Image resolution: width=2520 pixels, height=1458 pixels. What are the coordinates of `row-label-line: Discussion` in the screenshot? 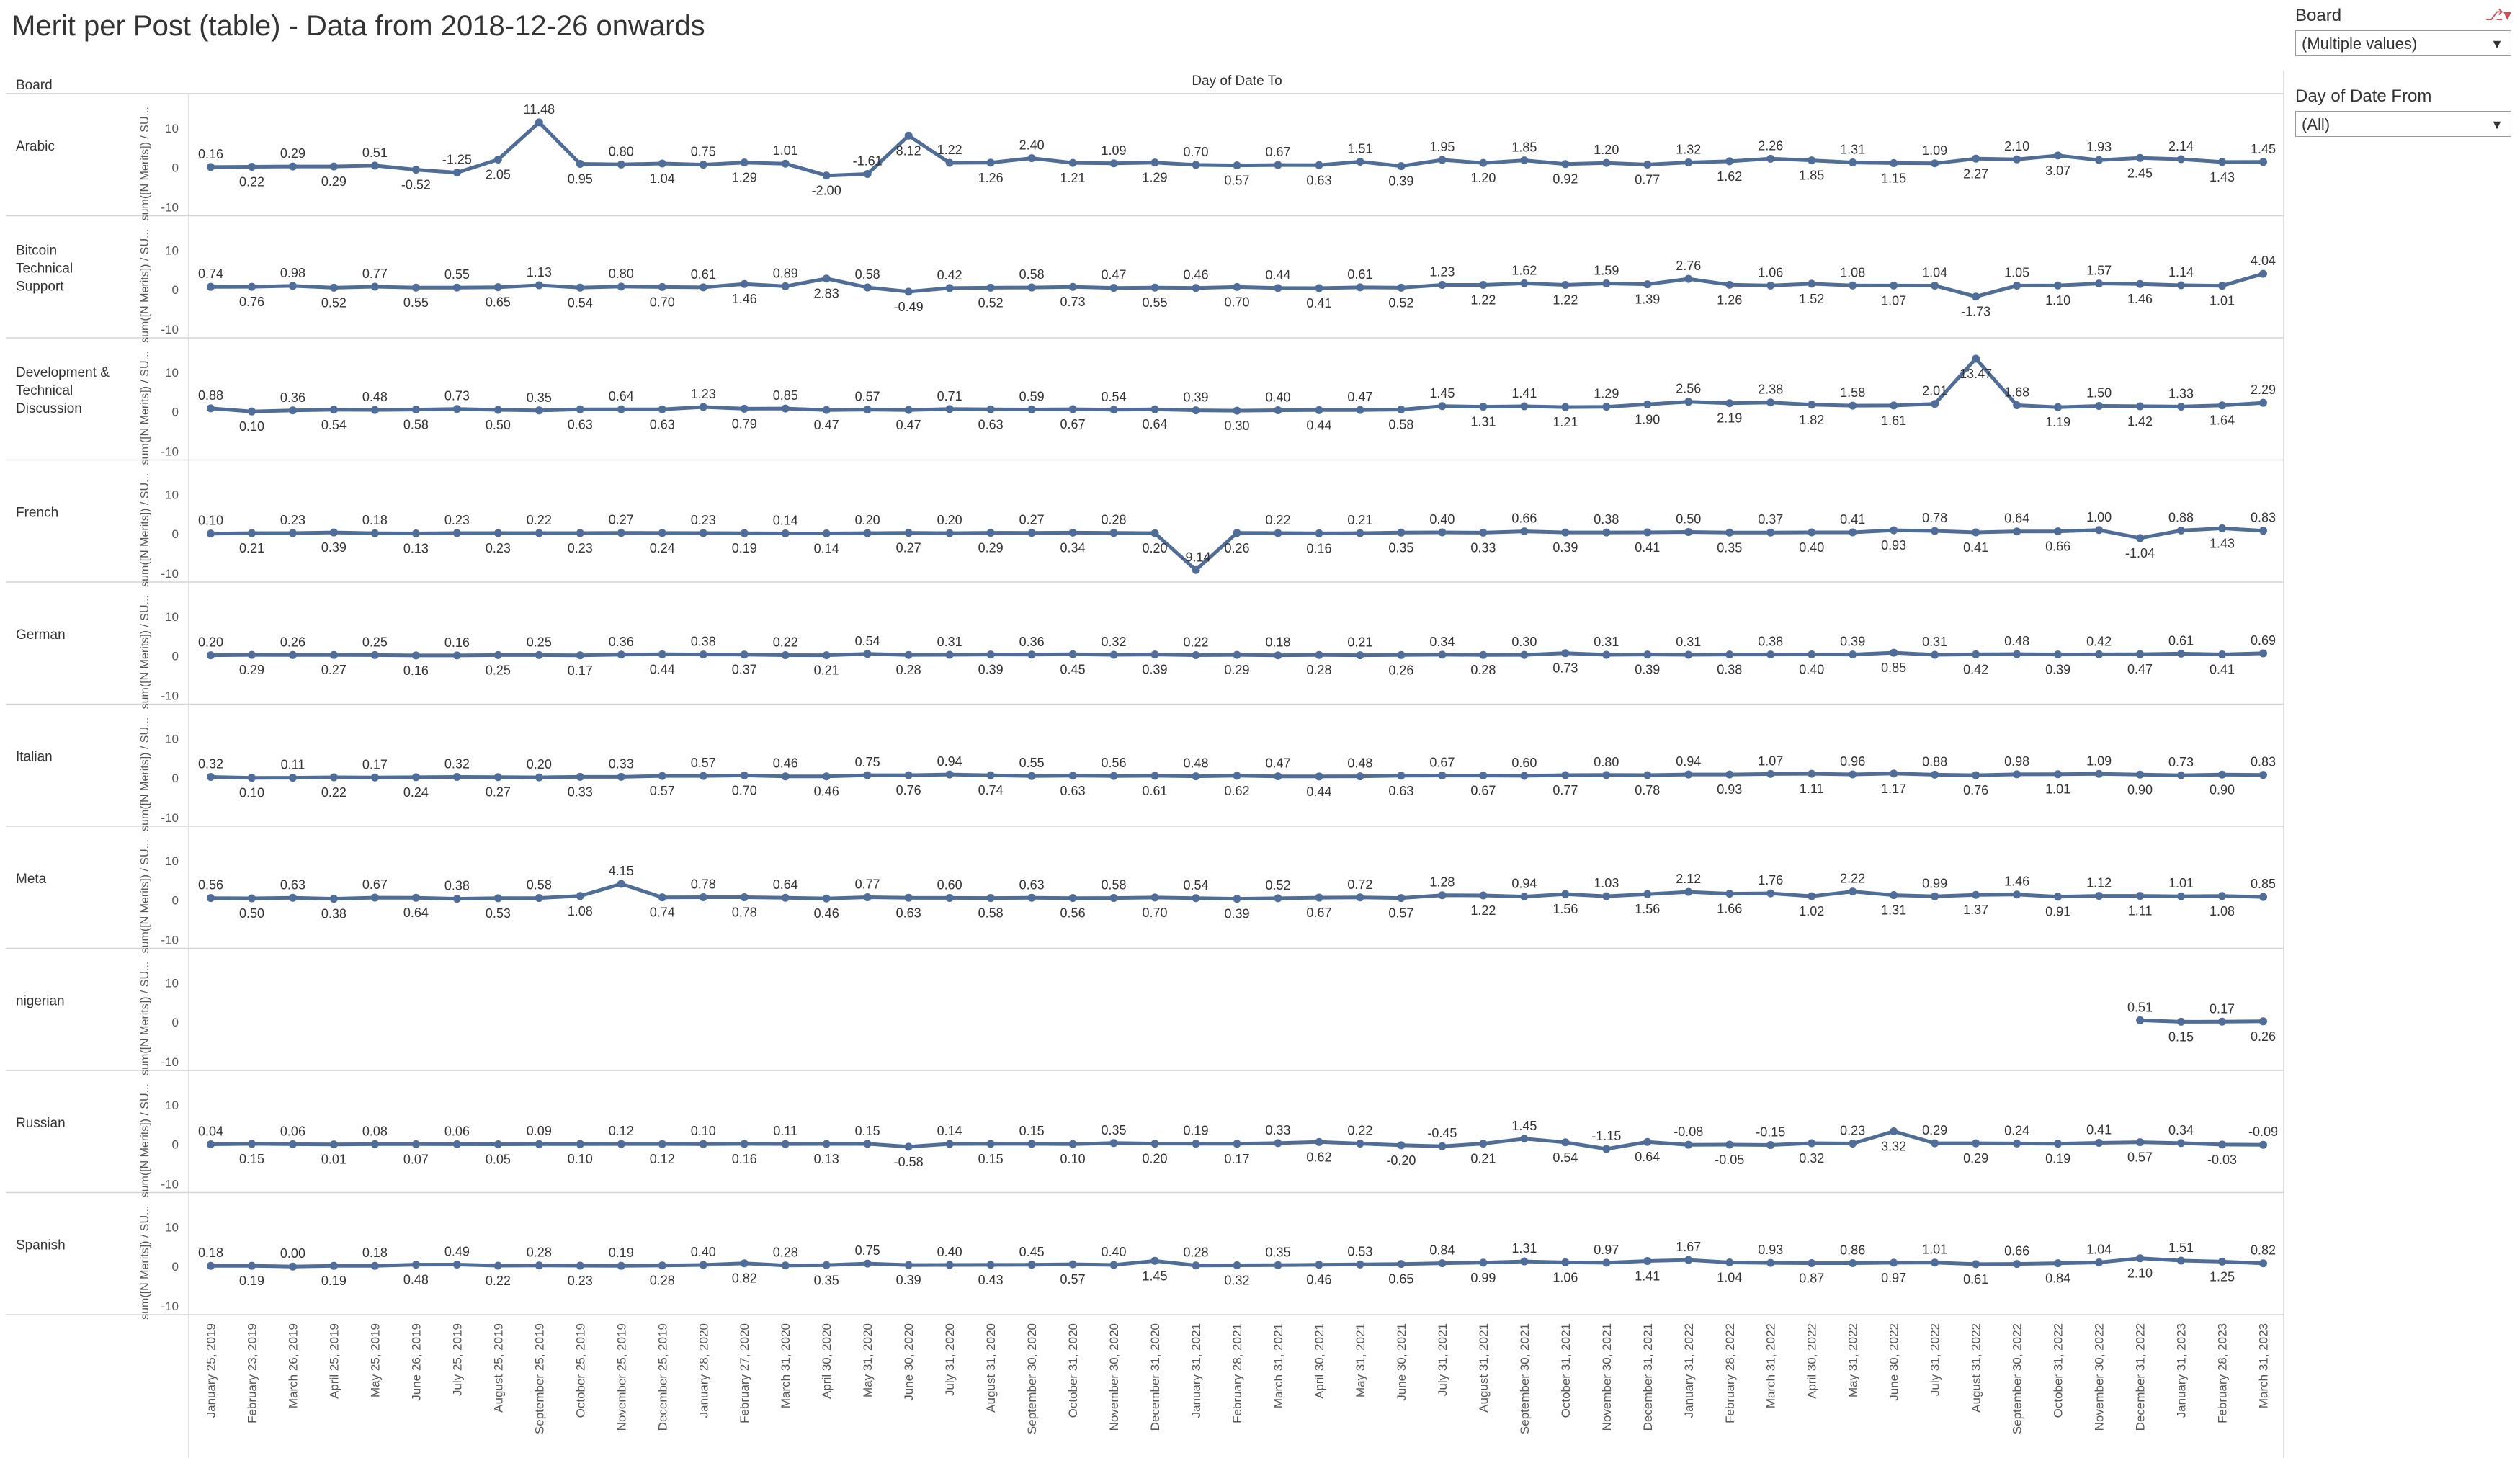 It's located at (49, 408).